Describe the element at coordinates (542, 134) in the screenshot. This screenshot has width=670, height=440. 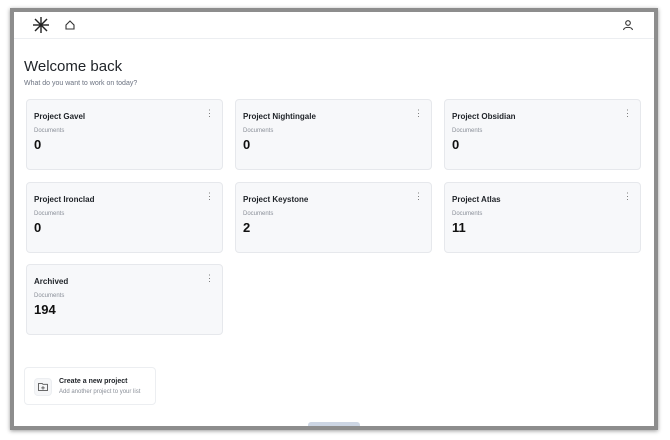
I see `project-card: Project Obsidian ⋮ Documents 0` at that location.